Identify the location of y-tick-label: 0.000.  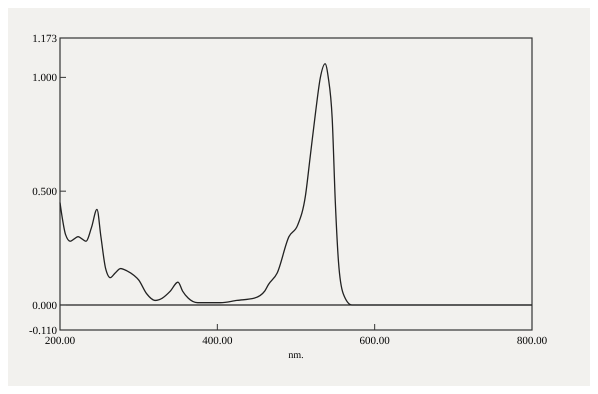
(45, 306).